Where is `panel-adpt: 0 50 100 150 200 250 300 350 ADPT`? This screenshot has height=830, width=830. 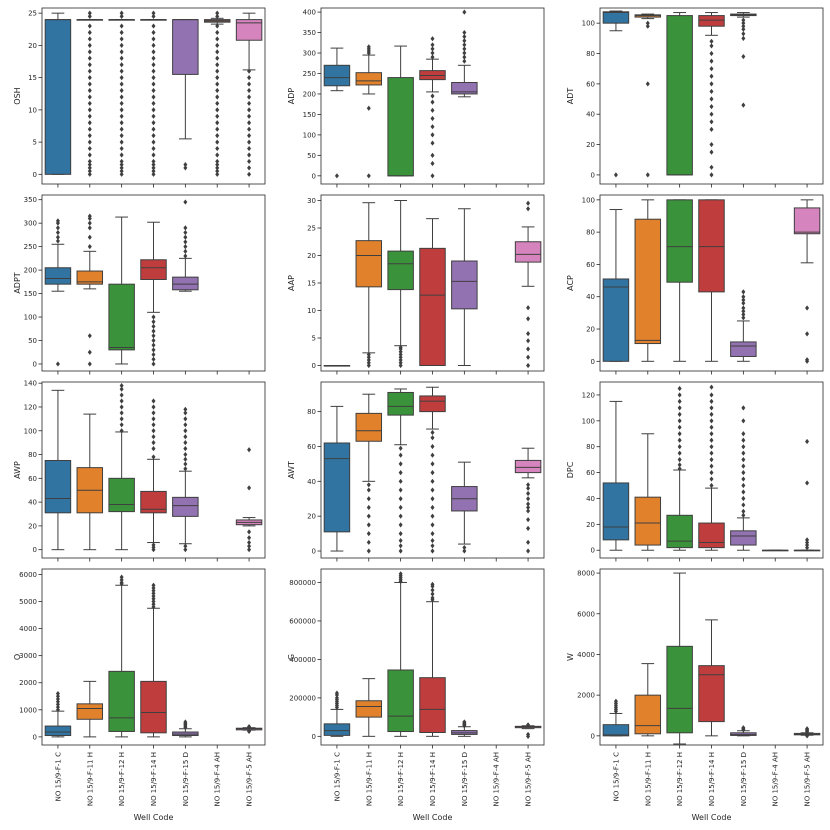 panel-adpt: 0 50 100 150 200 250 300 350 ADPT is located at coordinates (139, 284).